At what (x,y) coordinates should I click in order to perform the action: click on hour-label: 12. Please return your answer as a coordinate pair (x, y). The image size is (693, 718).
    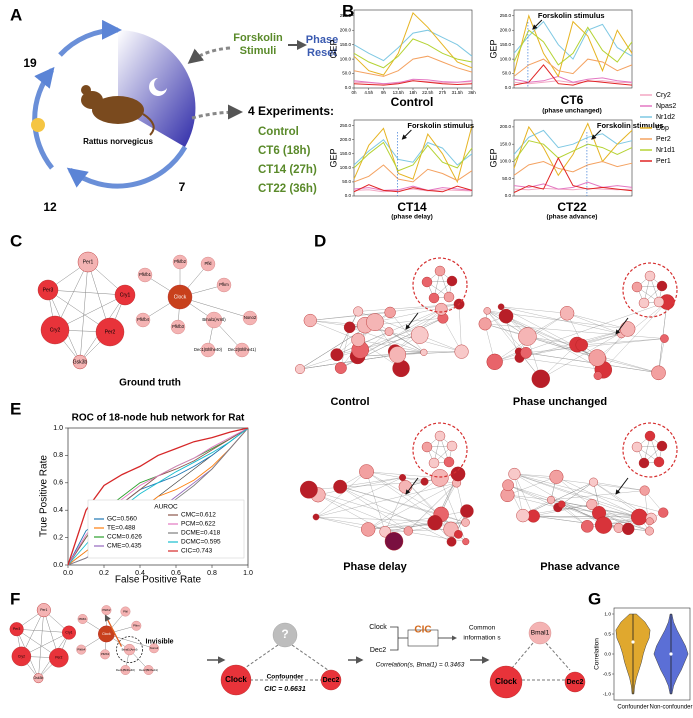
    Looking at the image, I should click on (50, 207).